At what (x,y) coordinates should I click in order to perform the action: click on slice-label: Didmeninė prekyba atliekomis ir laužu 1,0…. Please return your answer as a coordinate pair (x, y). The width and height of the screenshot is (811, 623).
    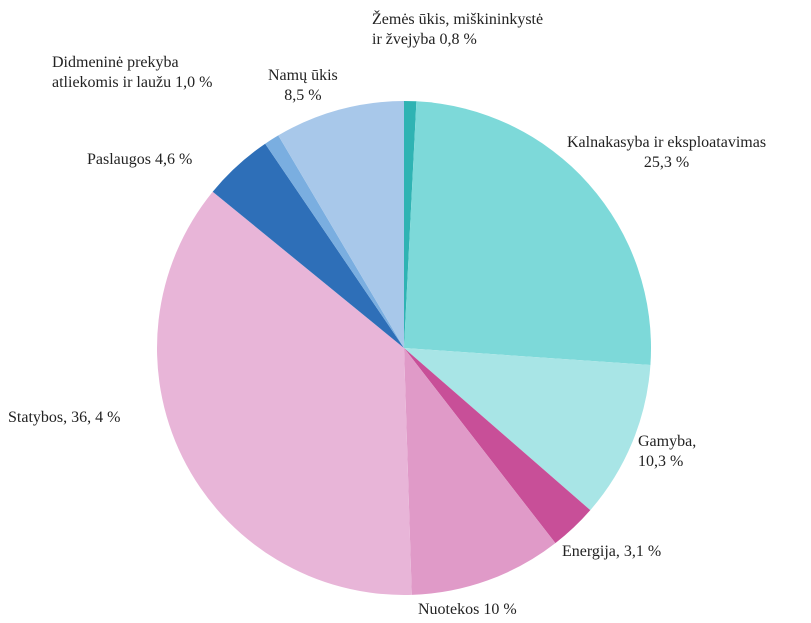
    Looking at the image, I should click on (132, 73).